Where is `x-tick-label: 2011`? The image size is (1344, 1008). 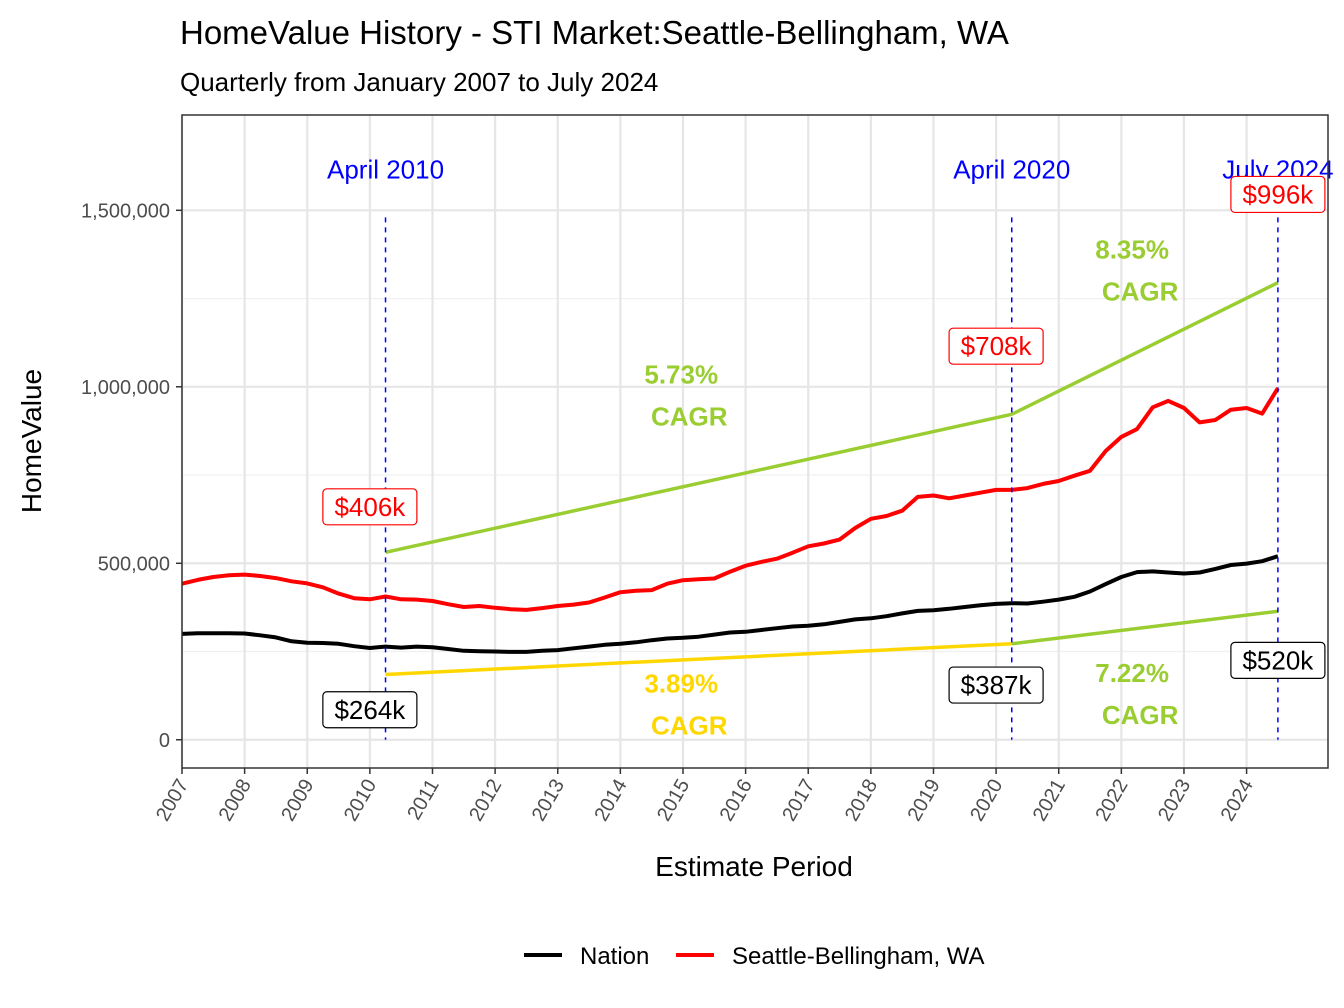 x-tick-label: 2011 is located at coordinates (423, 800).